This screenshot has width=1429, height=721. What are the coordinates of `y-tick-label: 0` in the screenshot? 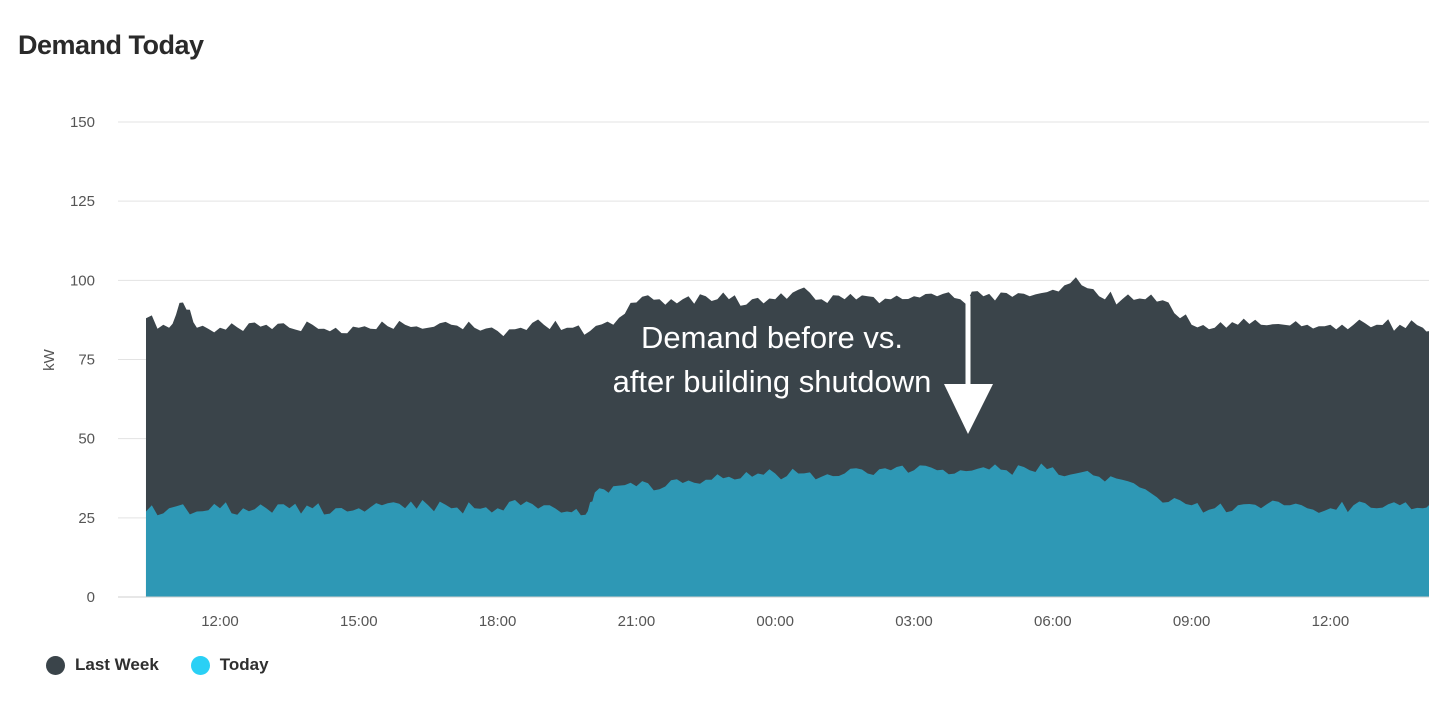 It's located at (91, 597).